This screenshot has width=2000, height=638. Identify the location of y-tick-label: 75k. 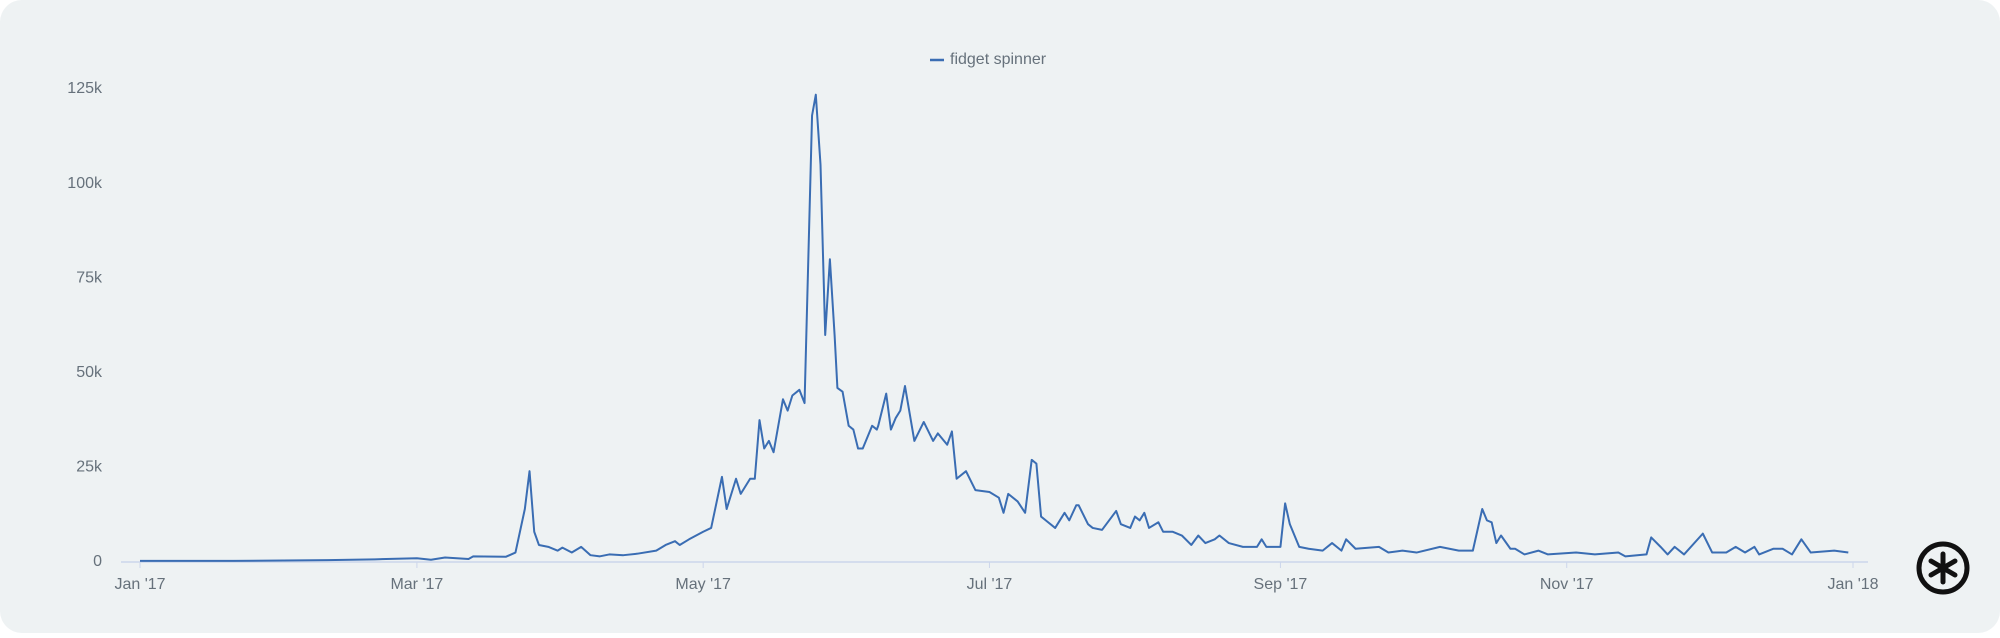
(89, 277).